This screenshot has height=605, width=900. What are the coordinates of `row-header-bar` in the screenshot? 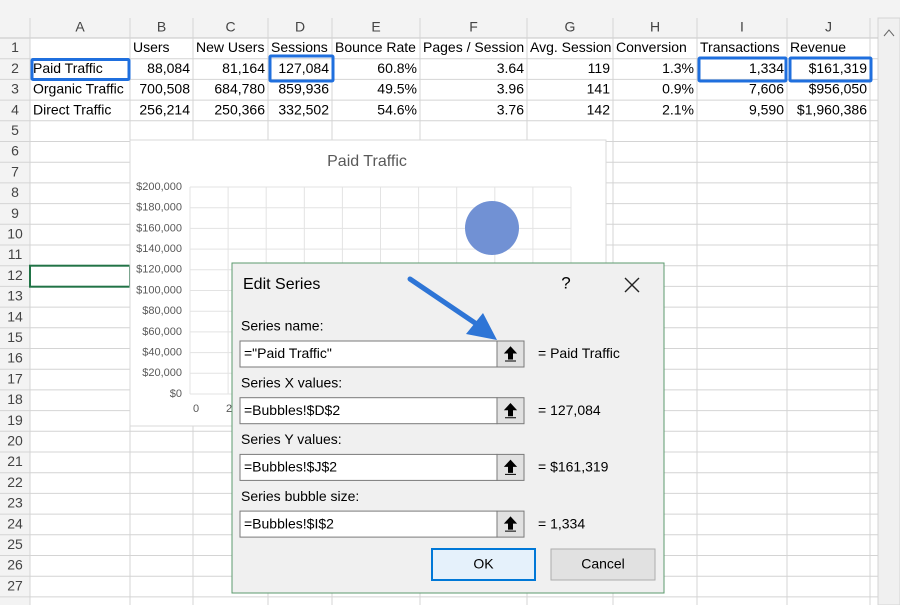 It's located at (15, 311).